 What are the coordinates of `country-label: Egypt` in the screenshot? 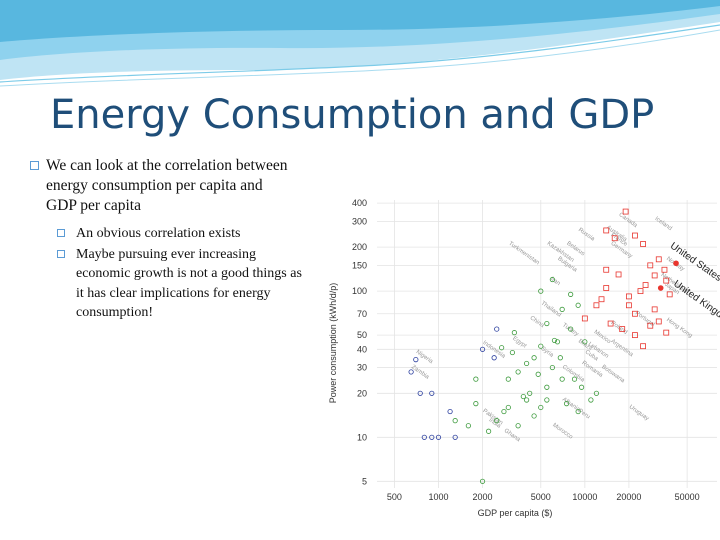 It's located at (519, 343).